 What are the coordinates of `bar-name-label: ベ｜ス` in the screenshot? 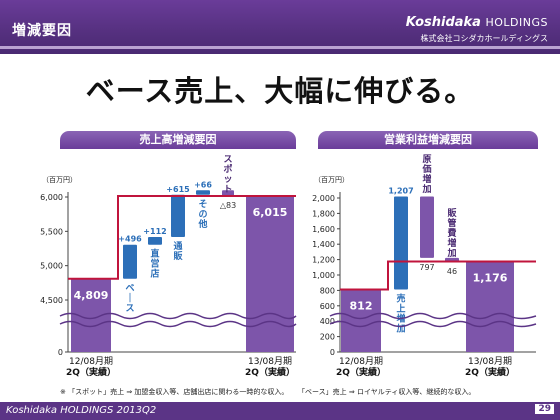 It's located at (129, 298).